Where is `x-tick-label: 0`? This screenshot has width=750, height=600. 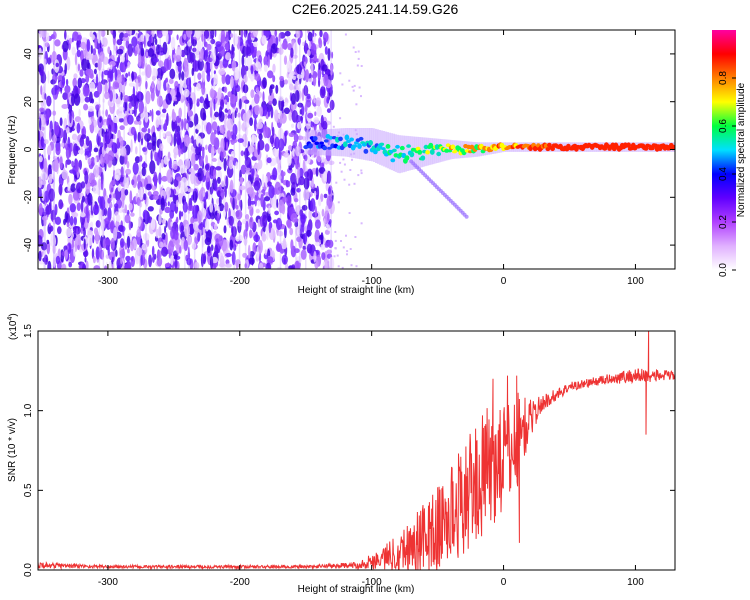 x-tick-label: 0 is located at coordinates (504, 582).